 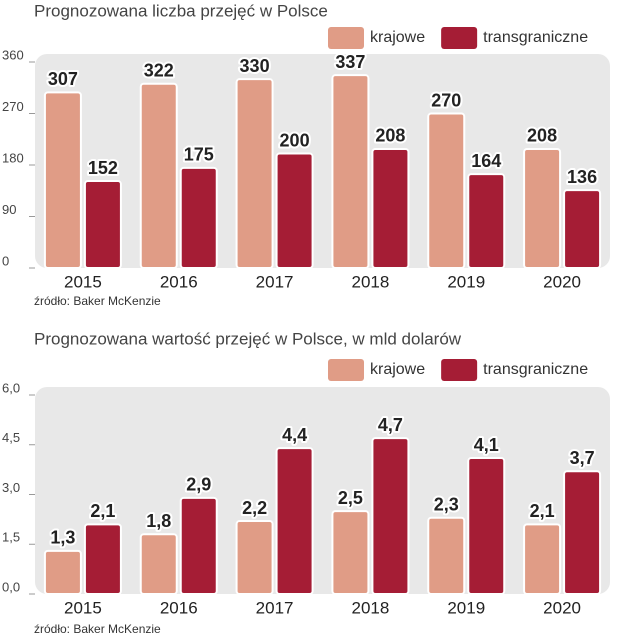 What do you see at coordinates (13, 54) in the screenshot?
I see `y-tick-label: 360` at bounding box center [13, 54].